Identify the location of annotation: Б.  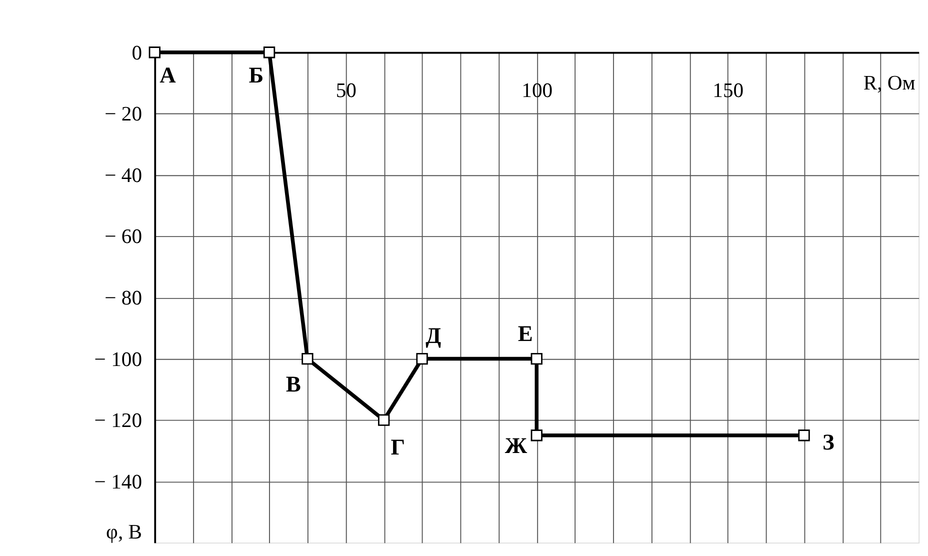
(256, 75).